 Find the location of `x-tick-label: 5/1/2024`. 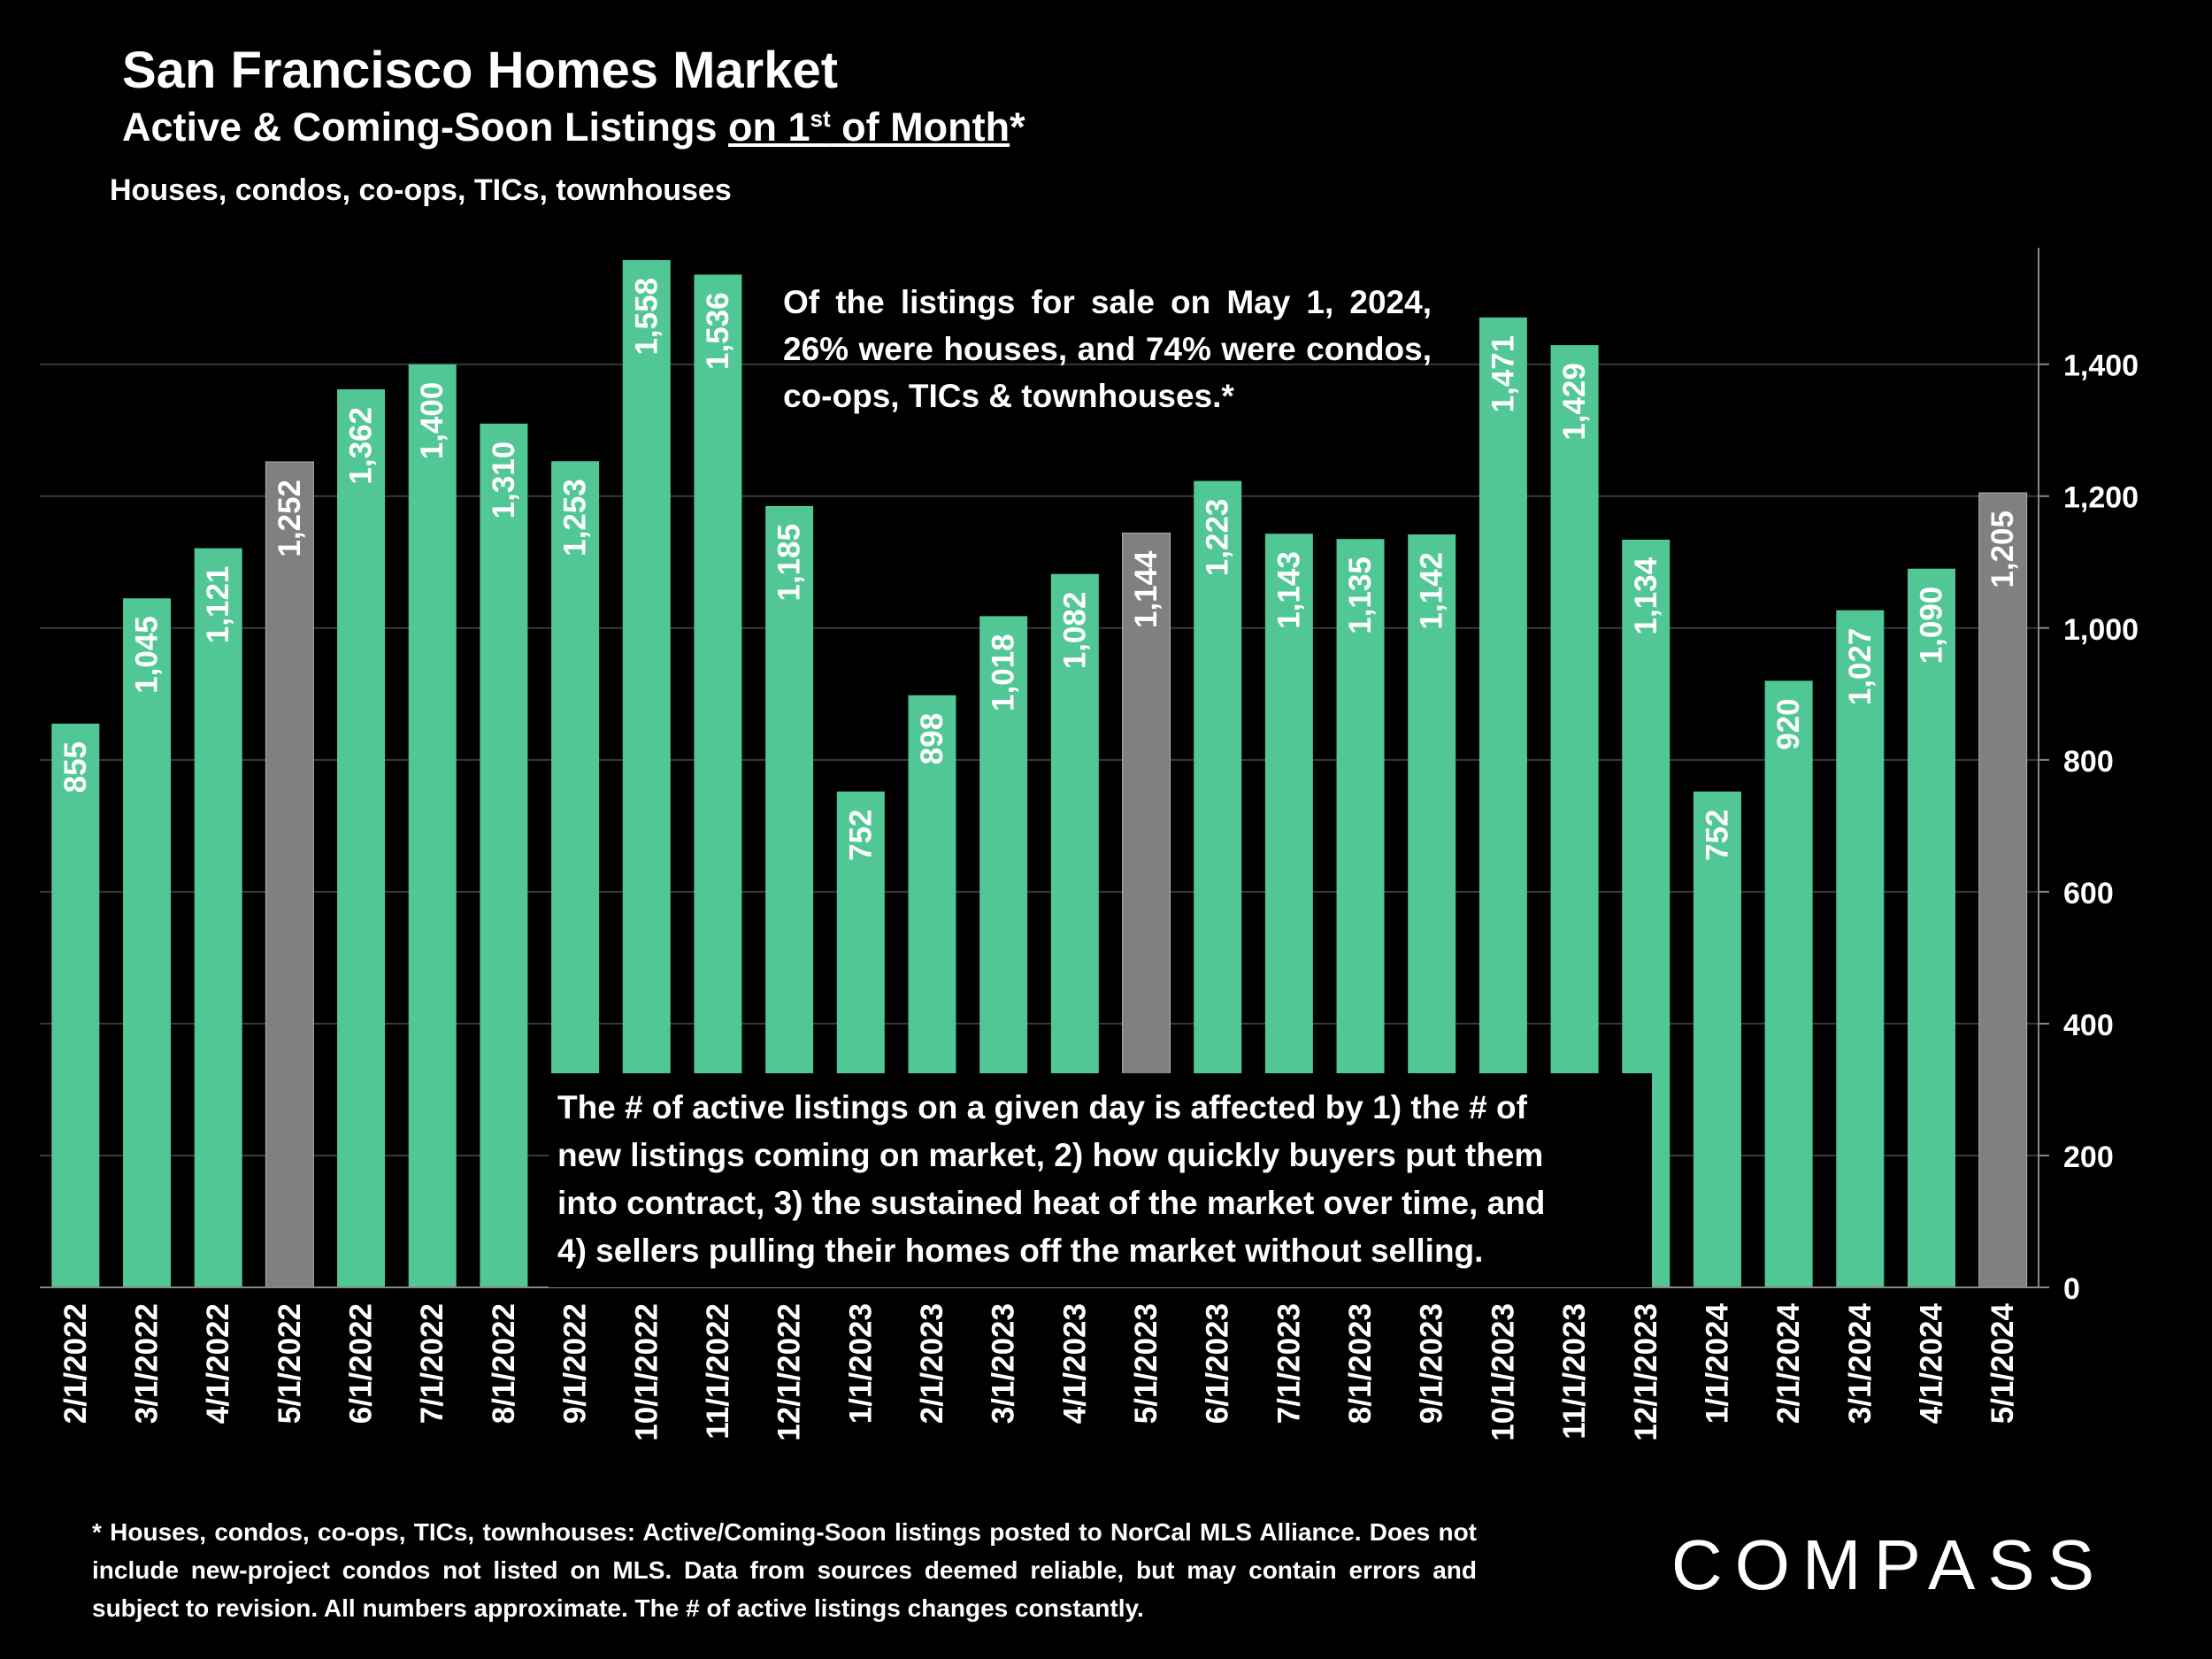

x-tick-label: 5/1/2024 is located at coordinates (2002, 1363).